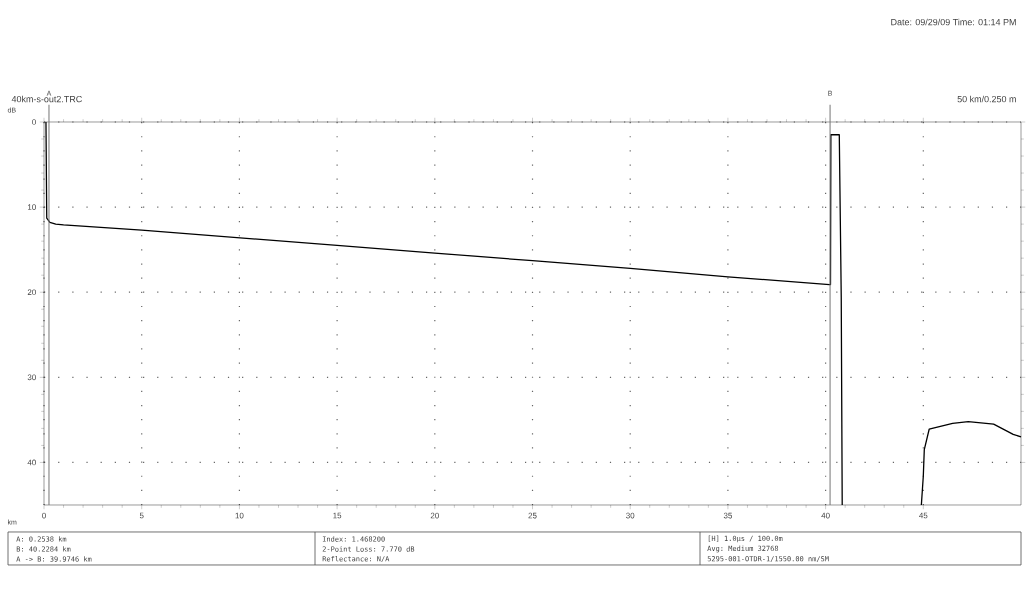  What do you see at coordinates (953, 22) in the screenshot?
I see `text: Date: 09/29/09 Time: 01:14 PM` at bounding box center [953, 22].